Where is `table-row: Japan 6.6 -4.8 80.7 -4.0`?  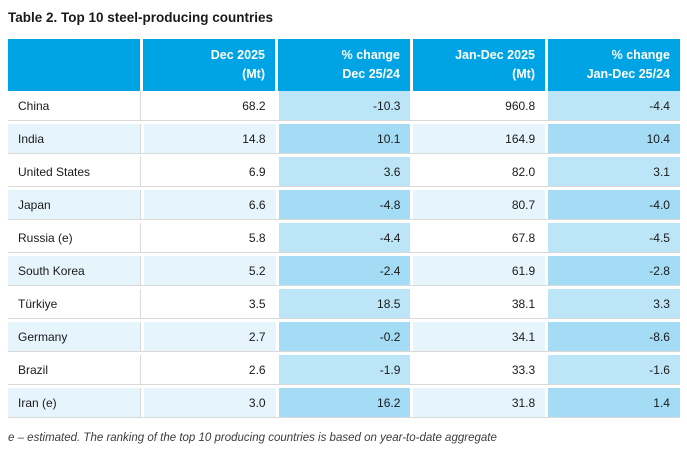 table-row: Japan 6.6 -4.8 80.7 -4.0 is located at coordinates (344, 205).